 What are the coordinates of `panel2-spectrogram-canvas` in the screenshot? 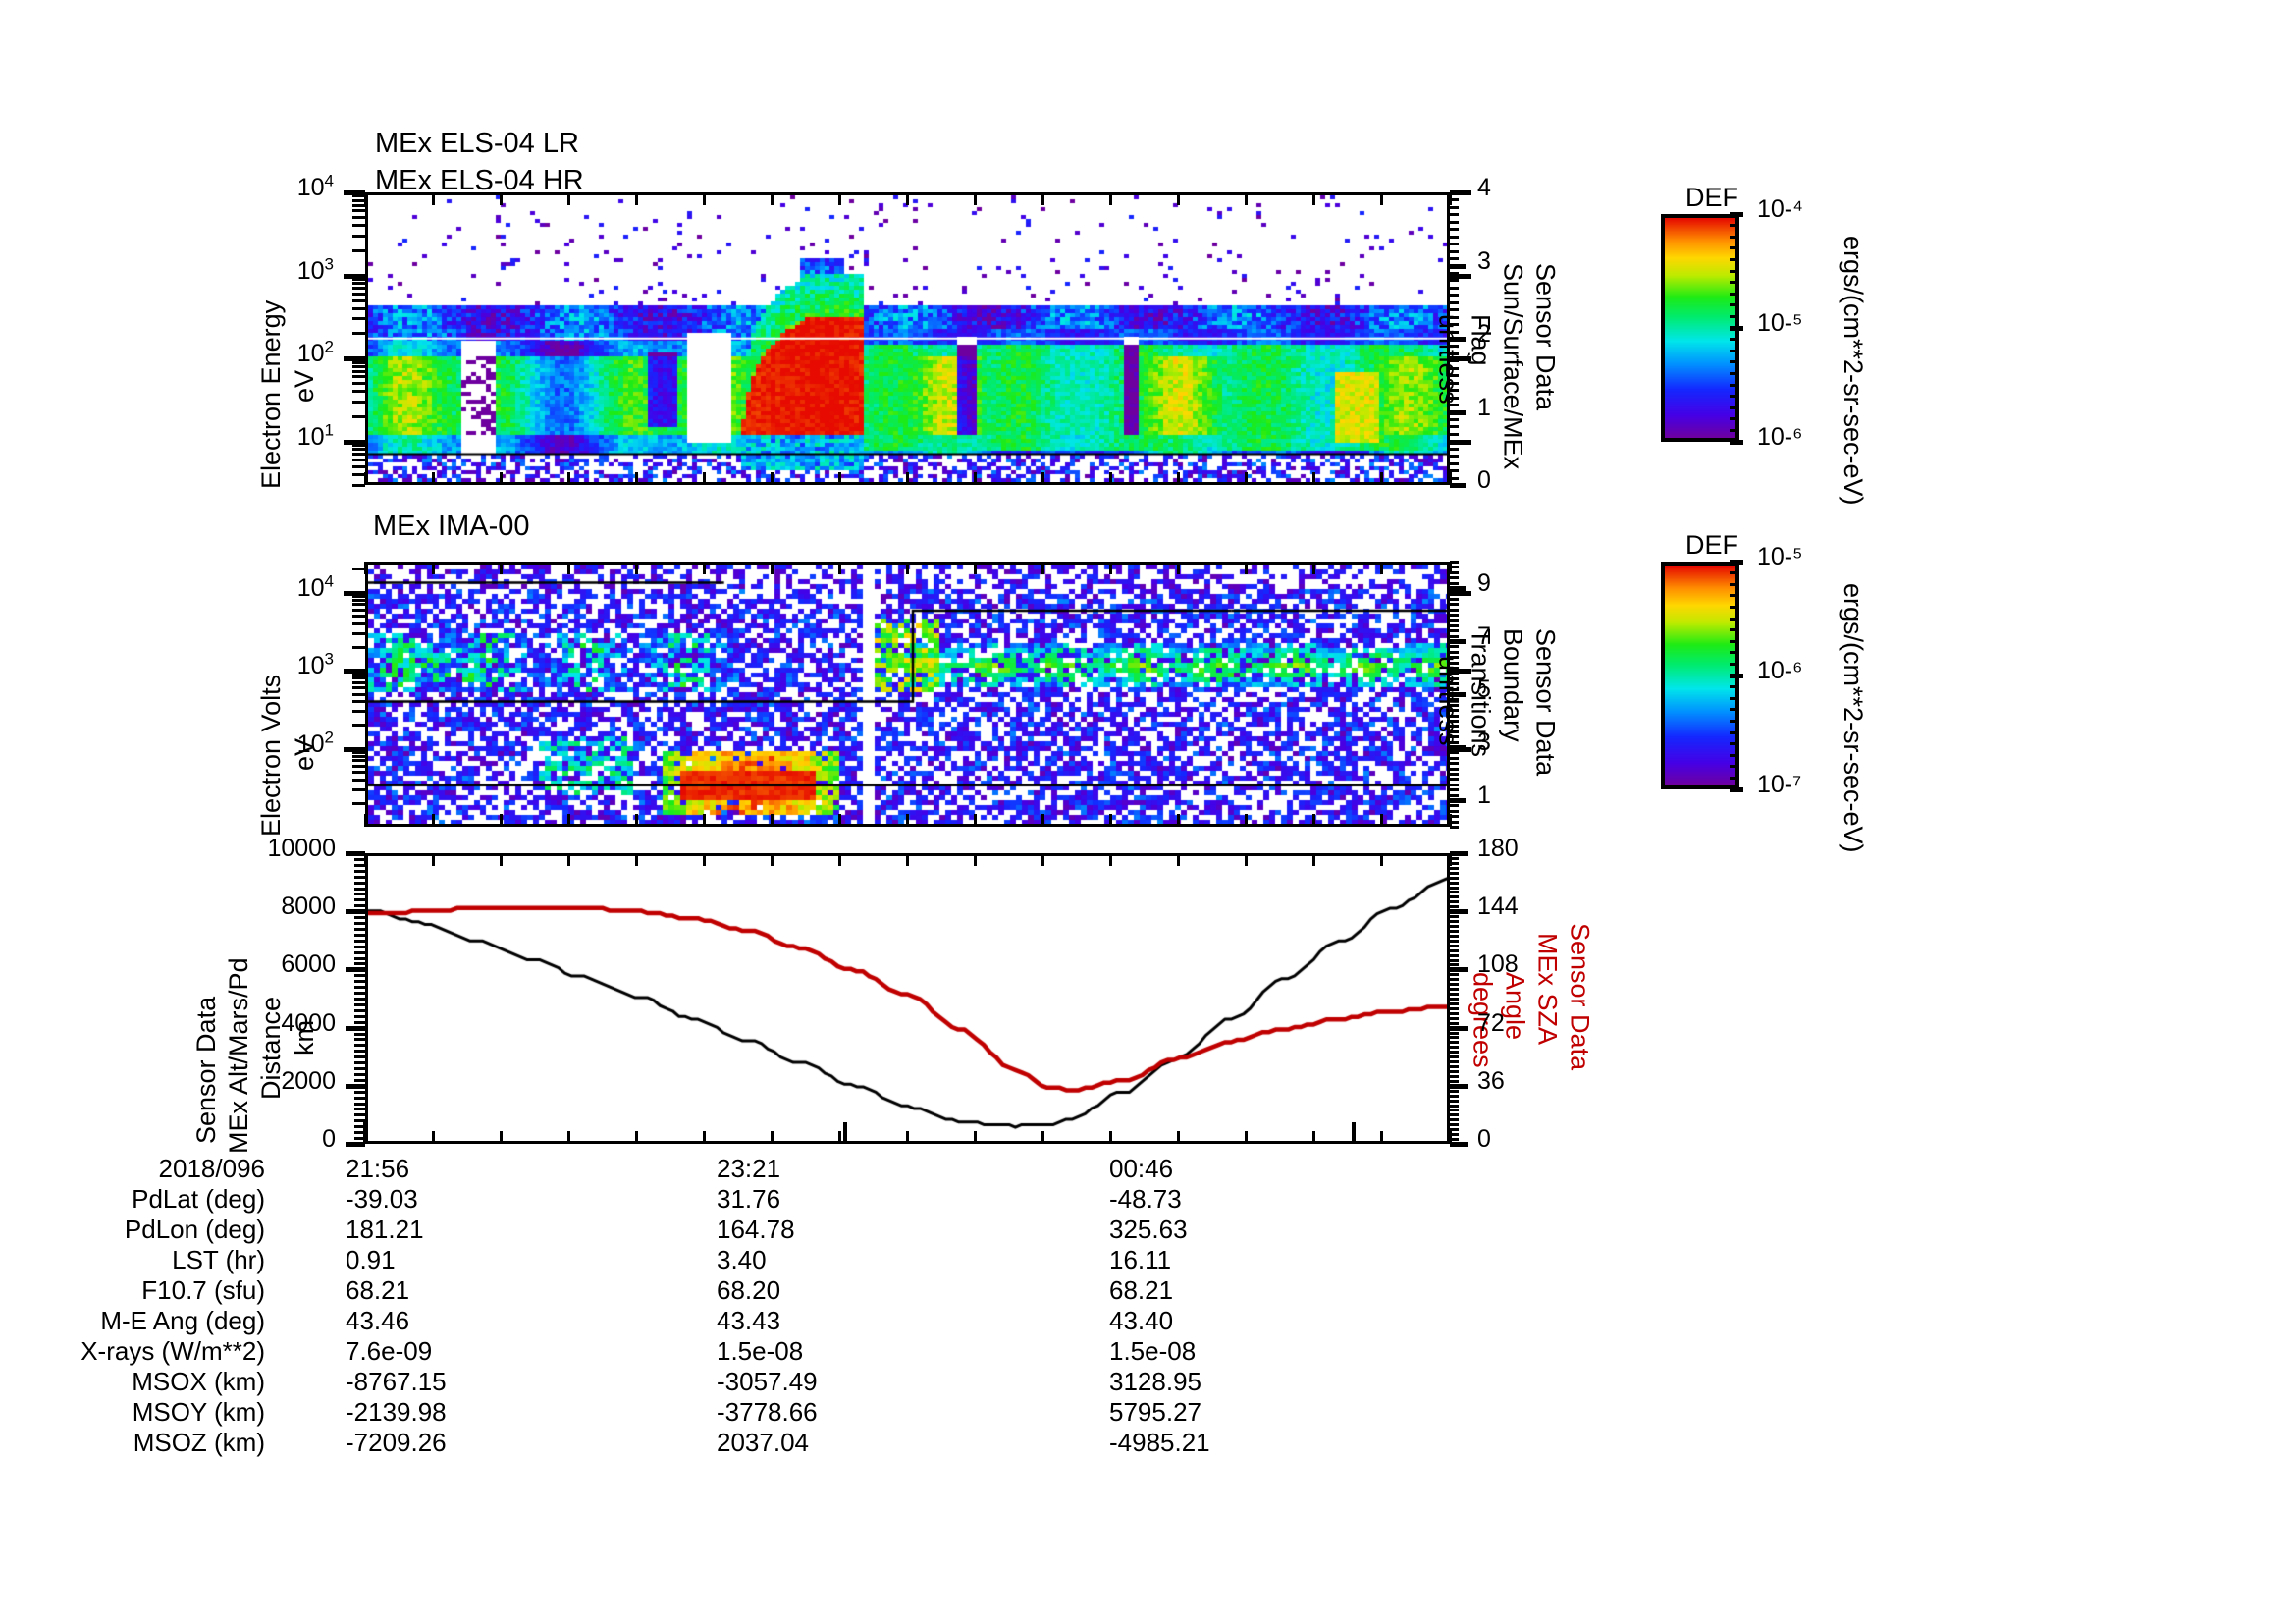 It's located at (907, 694).